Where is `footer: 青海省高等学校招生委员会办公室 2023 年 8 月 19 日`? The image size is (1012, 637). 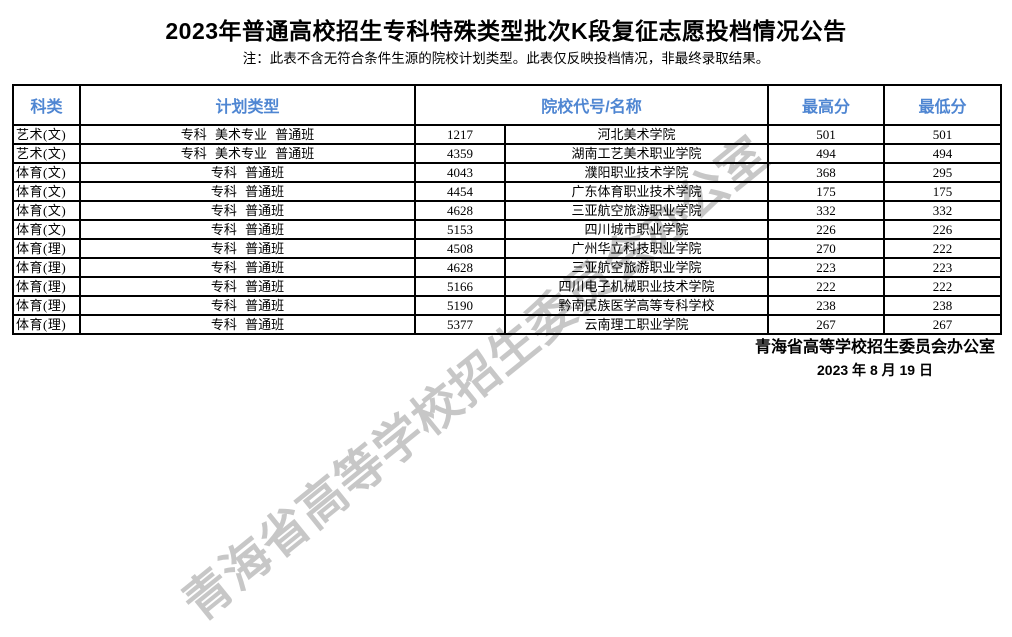 footer: 青海省高等学校招生委员会办公室 2023 年 8 月 19 日 is located at coordinates (875, 356).